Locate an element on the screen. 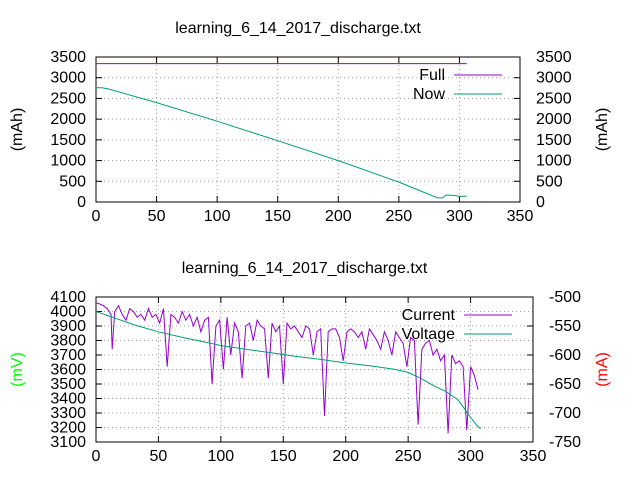  y2-tick-label: 2500 is located at coordinates (554, 98).